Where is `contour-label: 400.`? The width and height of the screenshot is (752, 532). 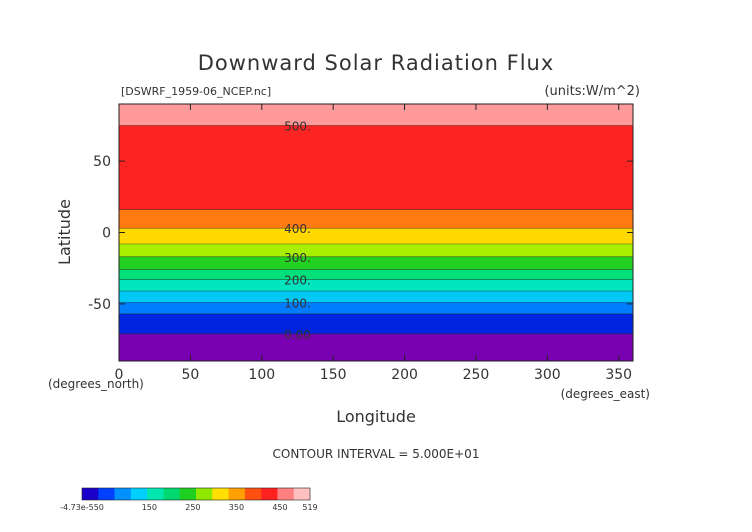
contour-label: 400. is located at coordinates (297, 229).